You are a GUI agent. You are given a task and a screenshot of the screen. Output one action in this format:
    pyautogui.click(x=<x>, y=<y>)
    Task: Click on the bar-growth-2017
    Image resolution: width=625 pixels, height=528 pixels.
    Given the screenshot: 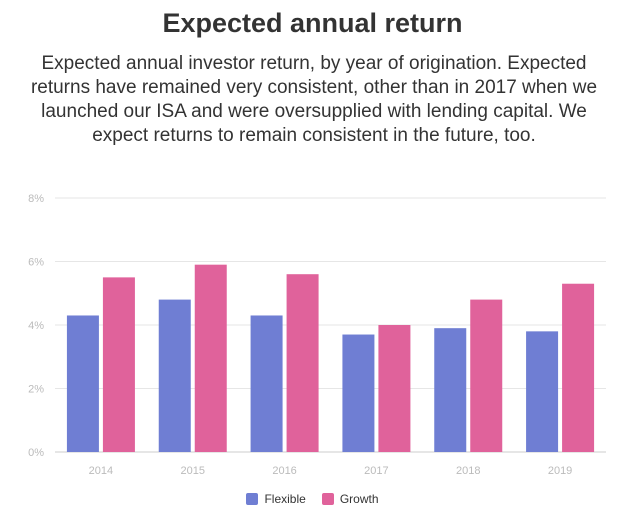 What is the action you would take?
    pyautogui.click(x=394, y=388)
    